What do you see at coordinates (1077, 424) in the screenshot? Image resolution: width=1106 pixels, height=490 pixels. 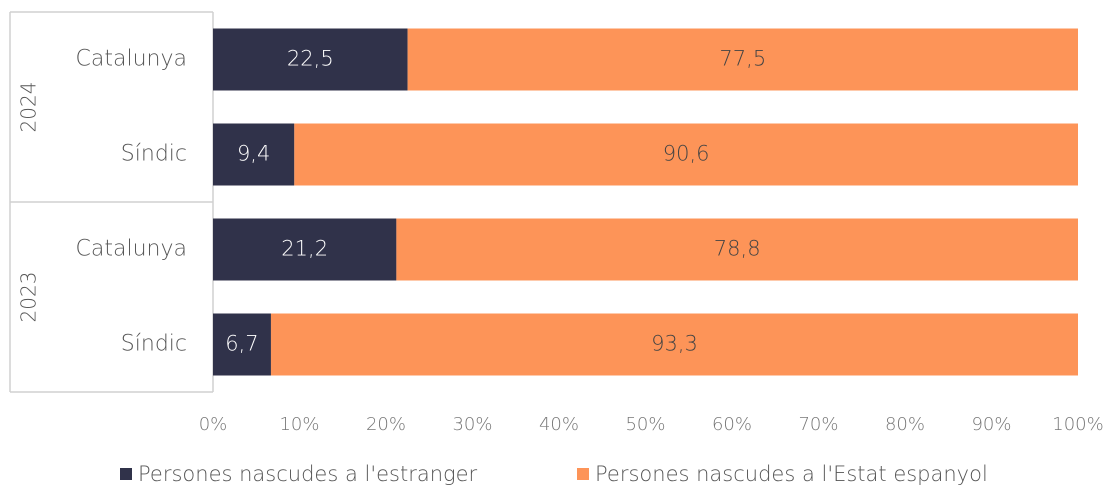 I see `x-tick-label: 100%` at bounding box center [1077, 424].